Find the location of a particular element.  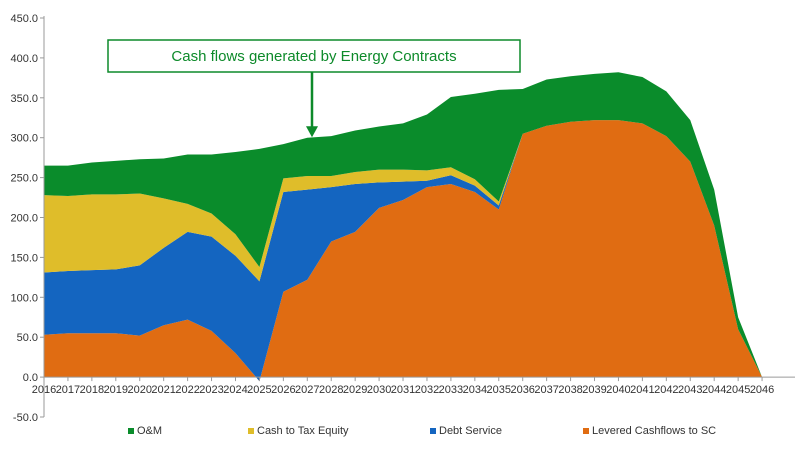

y-tick-label: 300.0 is located at coordinates (24, 139).